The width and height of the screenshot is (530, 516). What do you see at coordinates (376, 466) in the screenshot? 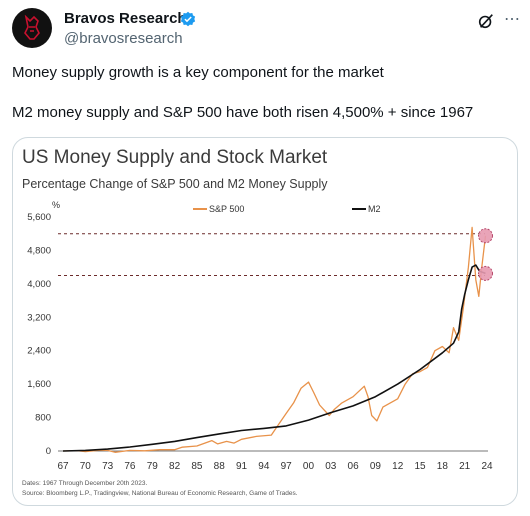
I see `x-tick-label: 09` at bounding box center [376, 466].